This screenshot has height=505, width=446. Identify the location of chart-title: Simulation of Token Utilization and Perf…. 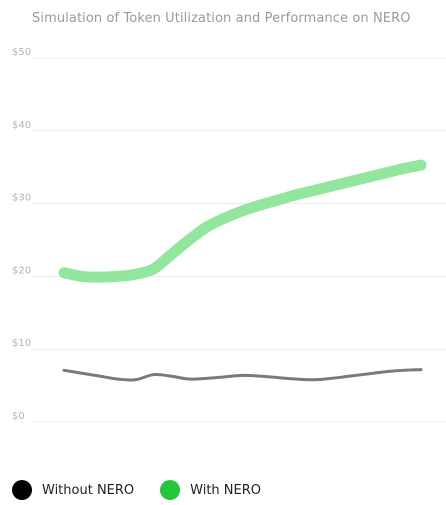
(221, 18).